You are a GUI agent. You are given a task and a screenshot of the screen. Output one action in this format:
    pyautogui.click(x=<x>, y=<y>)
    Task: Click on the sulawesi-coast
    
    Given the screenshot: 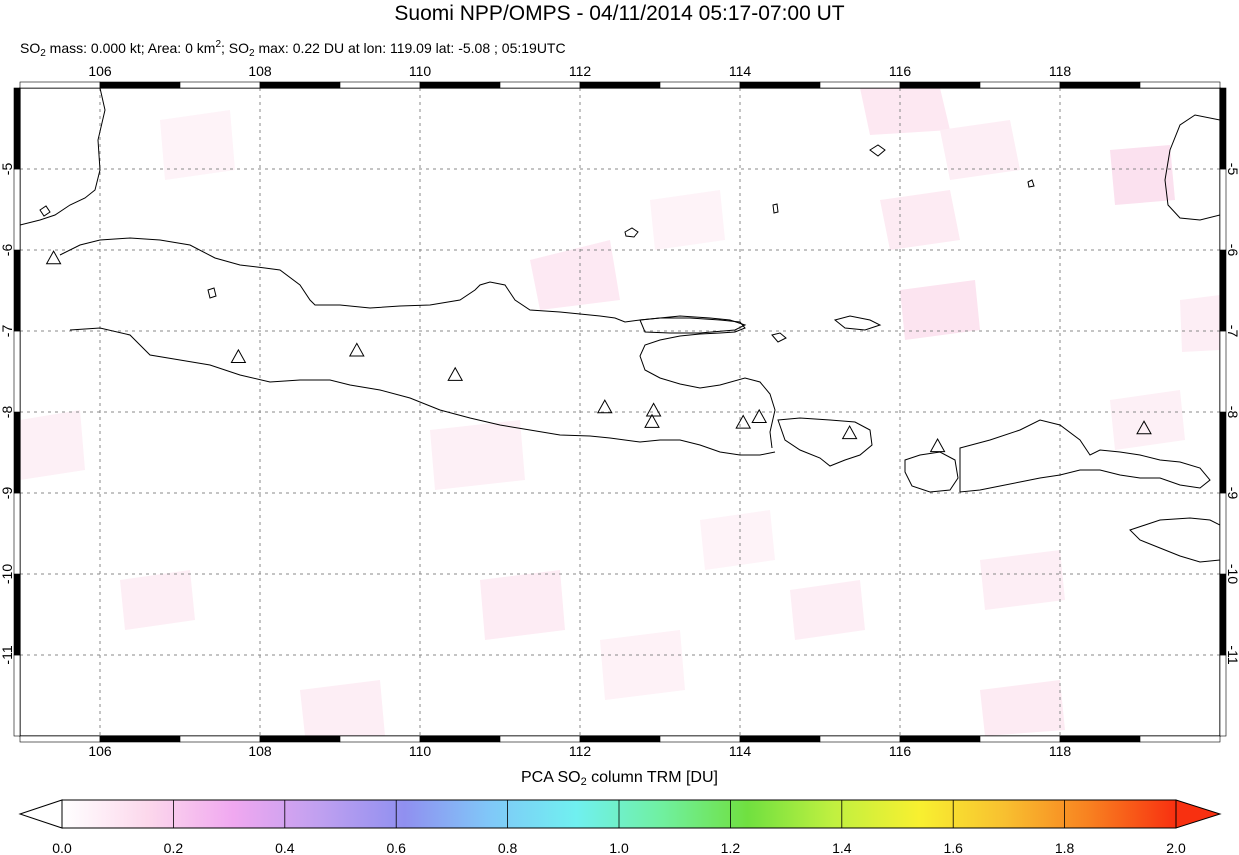 What is the action you would take?
    pyautogui.click(x=1192, y=167)
    